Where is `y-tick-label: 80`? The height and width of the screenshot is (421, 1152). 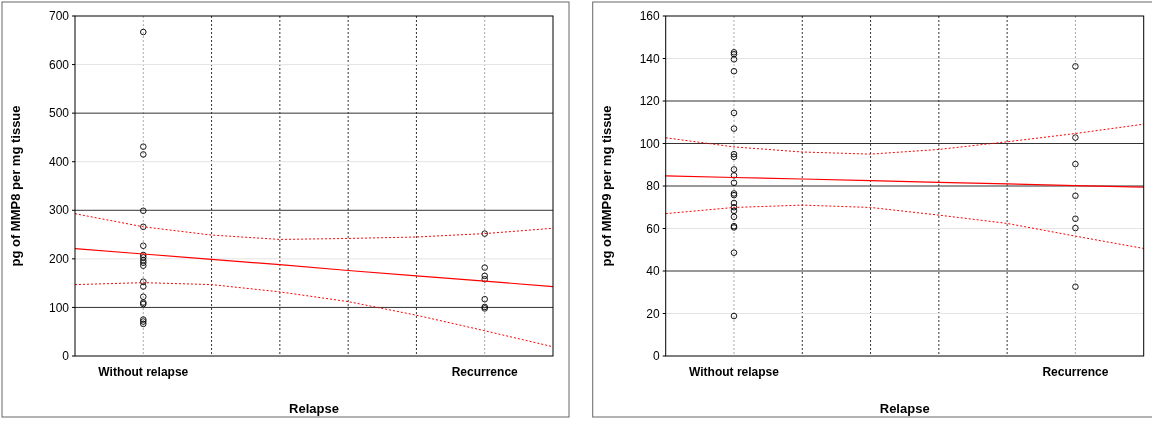 y-tick-label: 80 is located at coordinates (653, 186).